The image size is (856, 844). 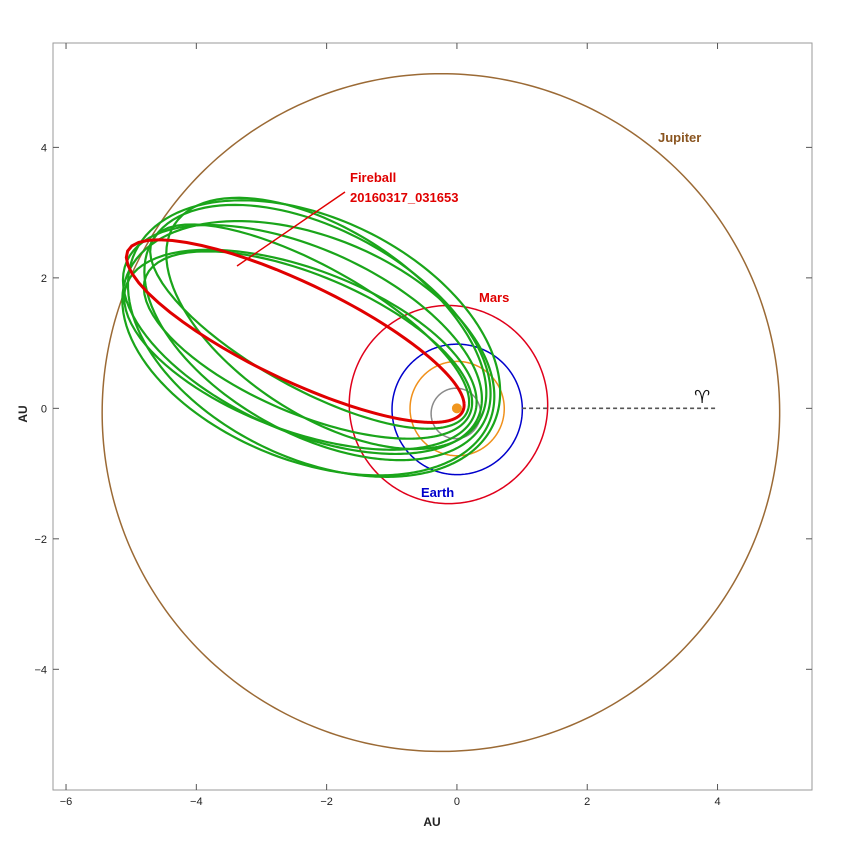 I want to click on fireball-label: Fireball, so click(x=373, y=177).